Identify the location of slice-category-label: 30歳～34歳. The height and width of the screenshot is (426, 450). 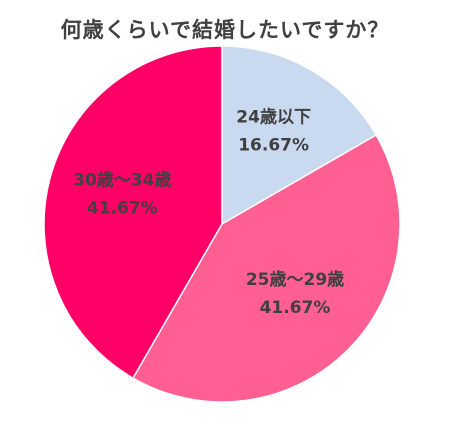
(122, 179).